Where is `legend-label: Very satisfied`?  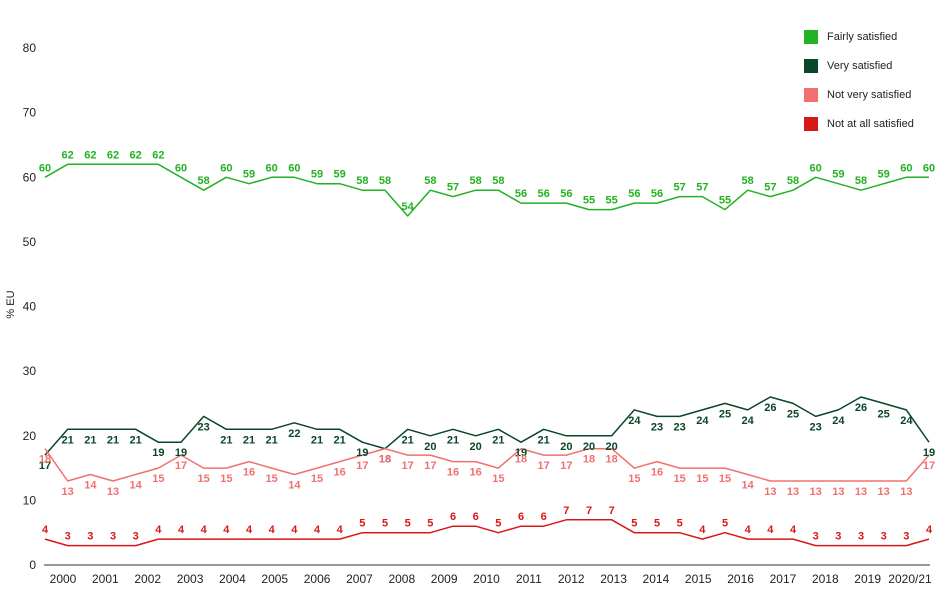
legend-label: Very satisfied is located at coordinates (860, 65).